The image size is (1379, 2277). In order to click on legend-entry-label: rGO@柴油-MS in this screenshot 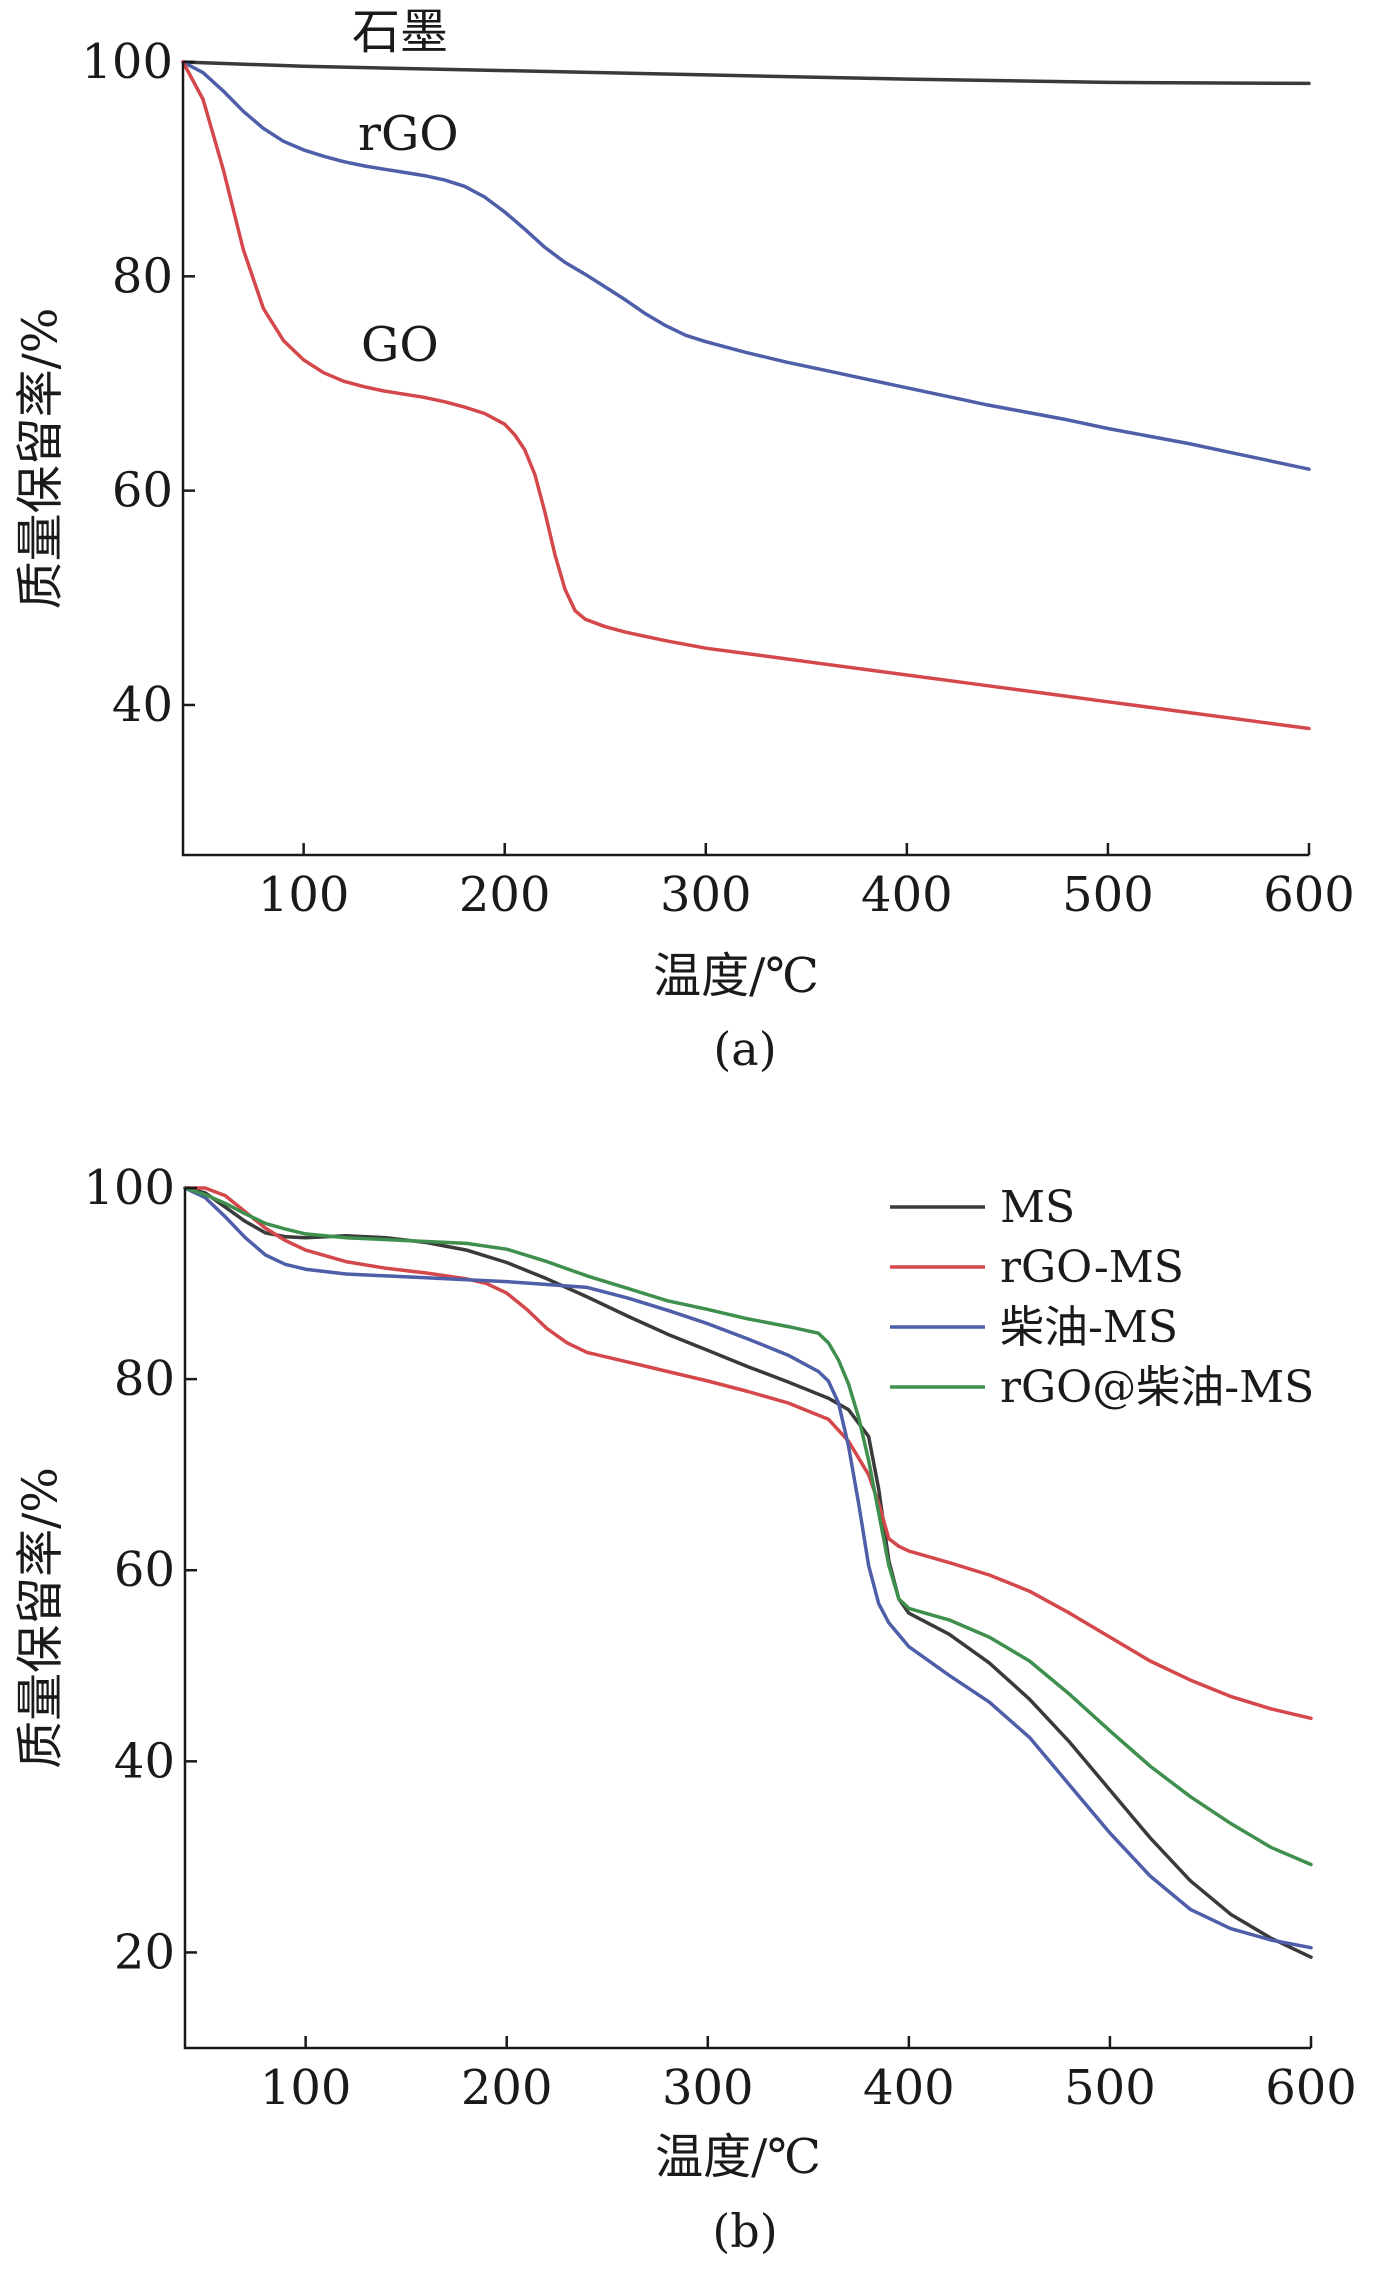, I will do `click(1157, 1387)`.